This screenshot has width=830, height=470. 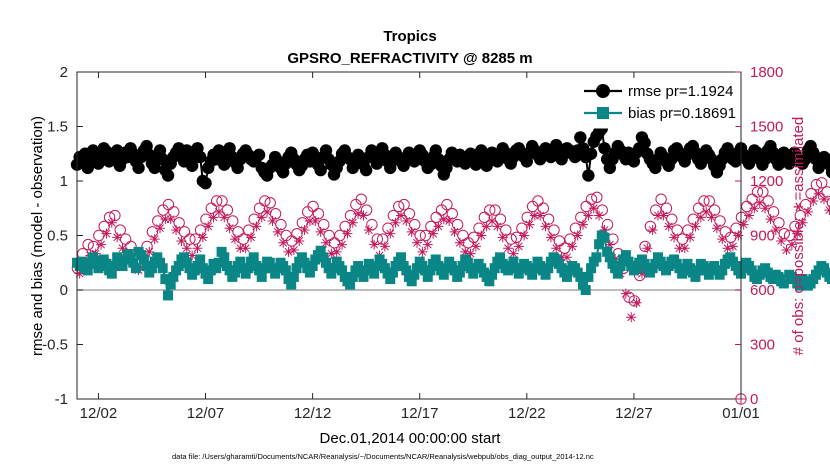 What do you see at coordinates (603, 113) in the screenshot?
I see `legend-marker-square` at bounding box center [603, 113].